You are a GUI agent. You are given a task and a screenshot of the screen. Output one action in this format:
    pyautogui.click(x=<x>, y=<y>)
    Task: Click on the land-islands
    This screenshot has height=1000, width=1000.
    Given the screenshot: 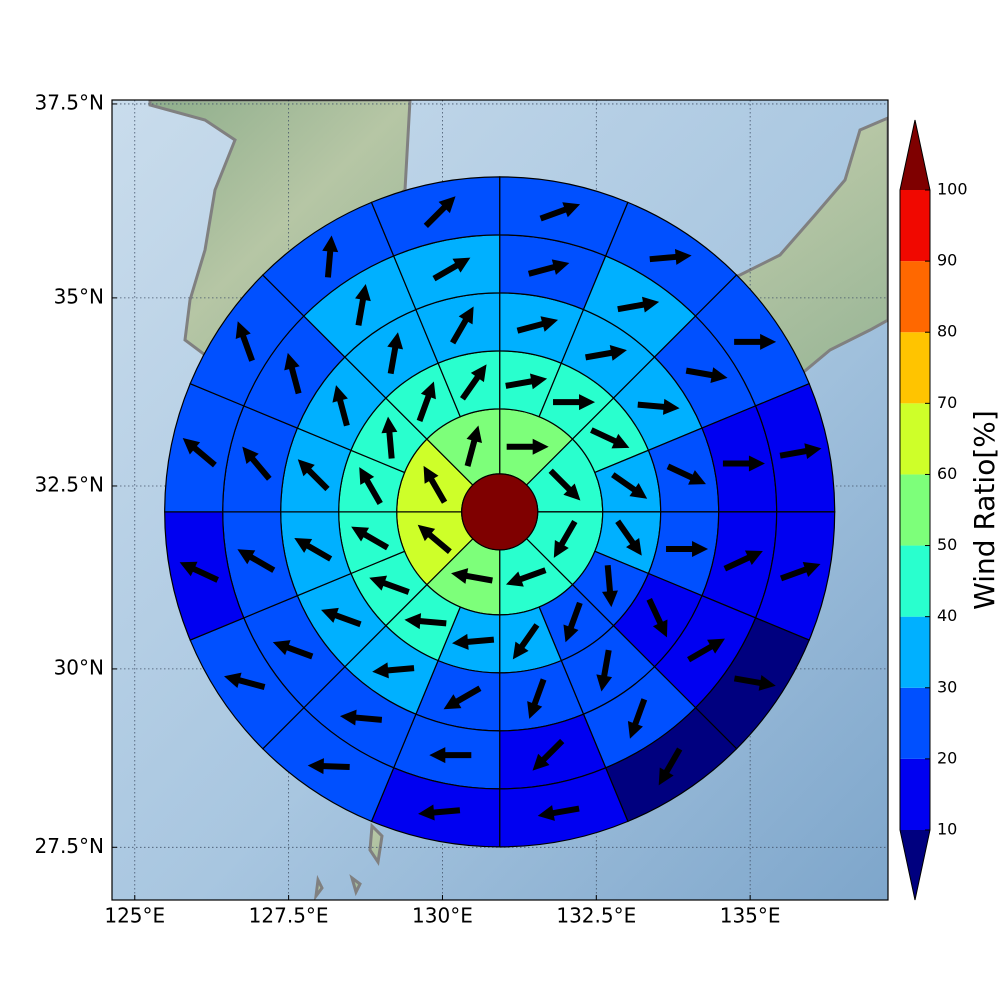 What is the action you would take?
    pyautogui.click(x=348, y=861)
    